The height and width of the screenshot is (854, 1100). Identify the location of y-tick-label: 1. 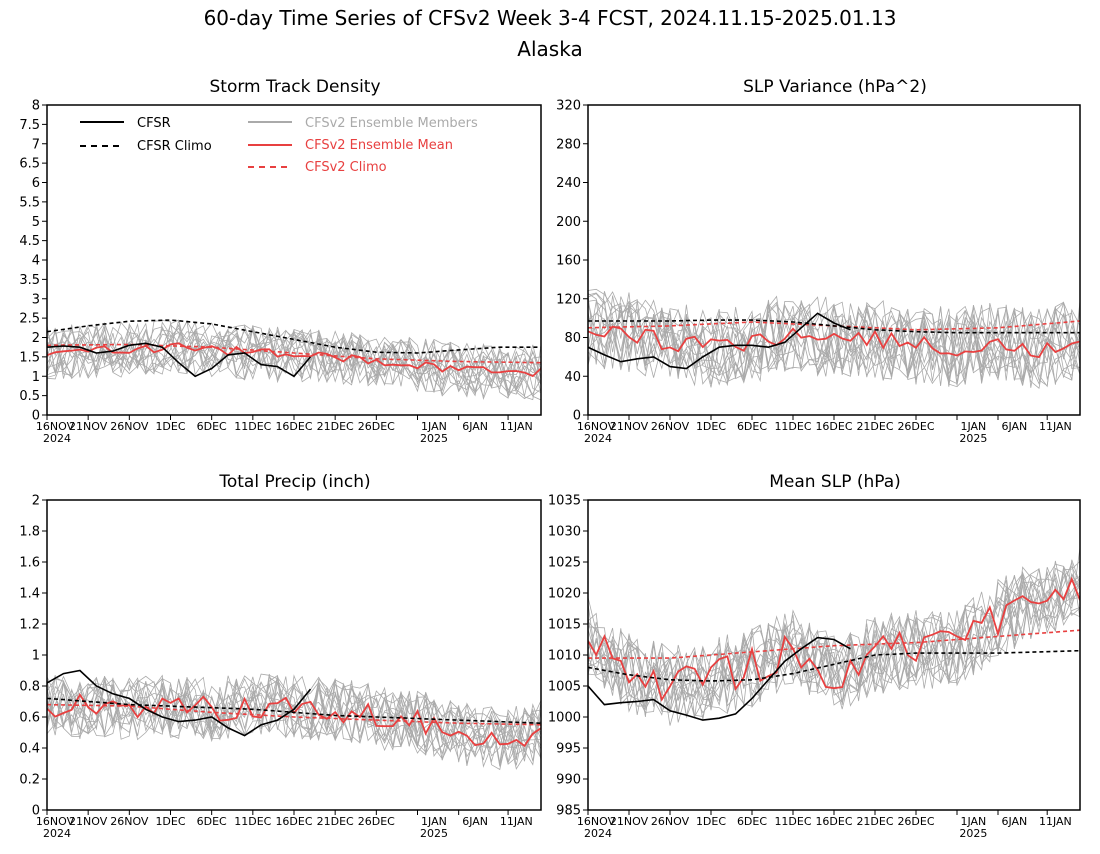
(36, 377).